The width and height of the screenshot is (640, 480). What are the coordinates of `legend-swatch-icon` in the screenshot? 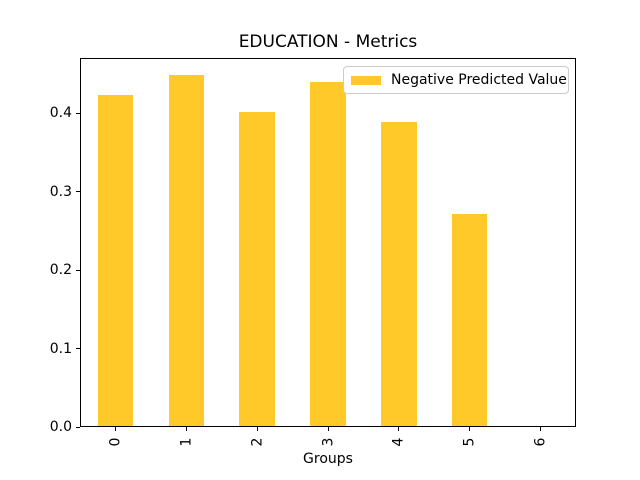 It's located at (366, 80).